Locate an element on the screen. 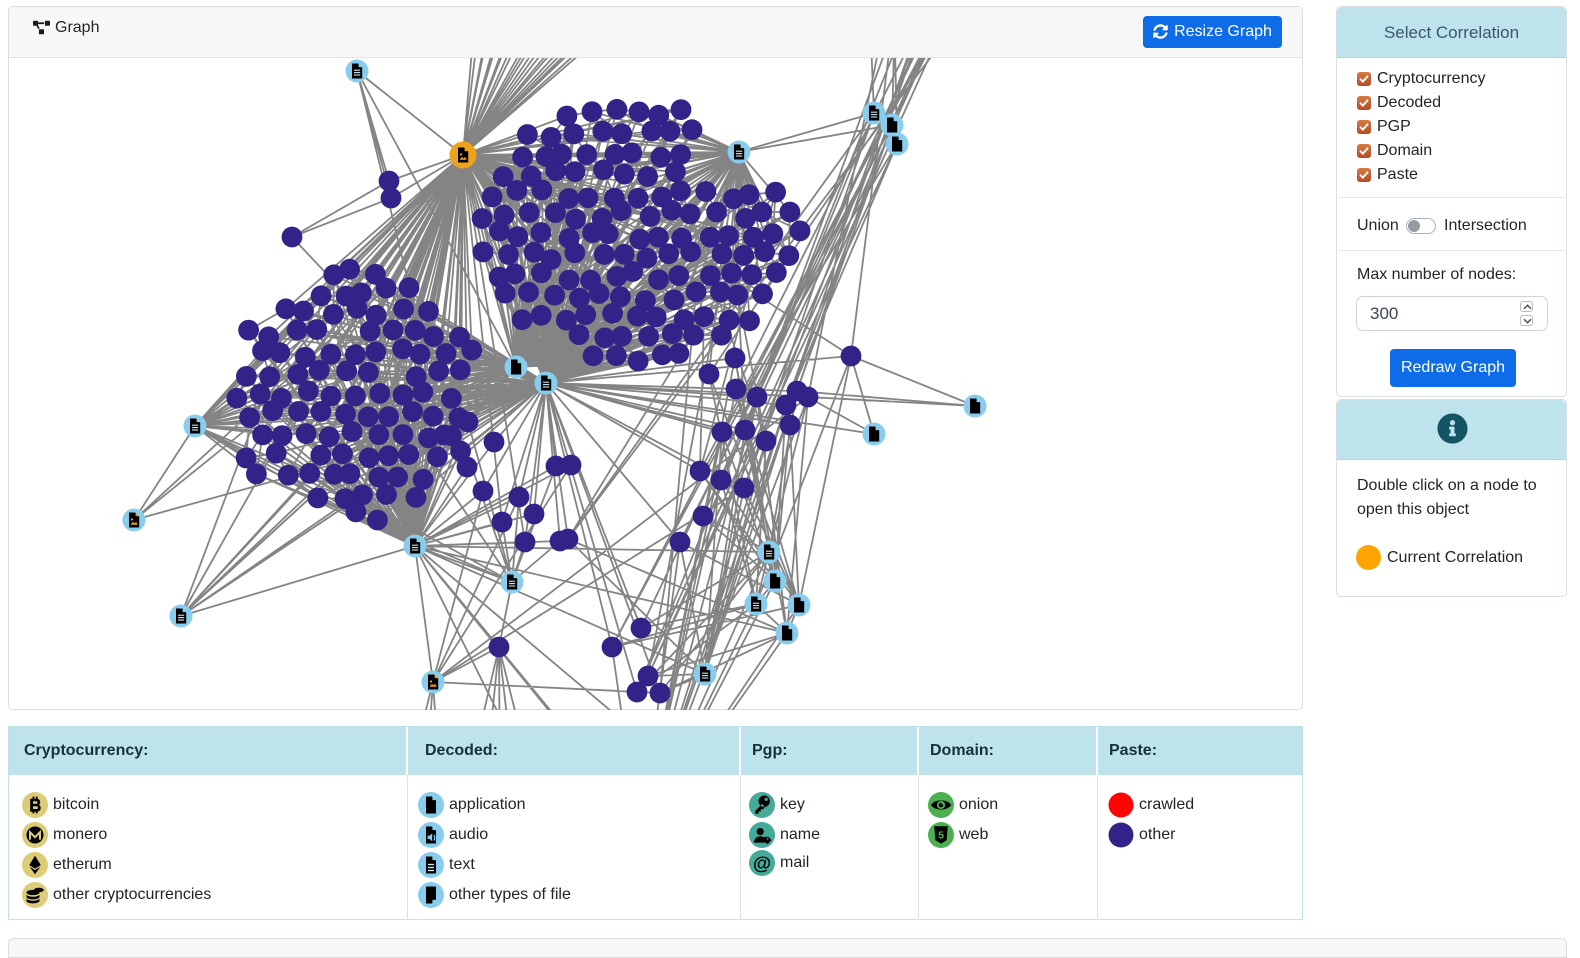 This screenshot has width=1580, height=958. svg-text: 5 is located at coordinates (941, 835).